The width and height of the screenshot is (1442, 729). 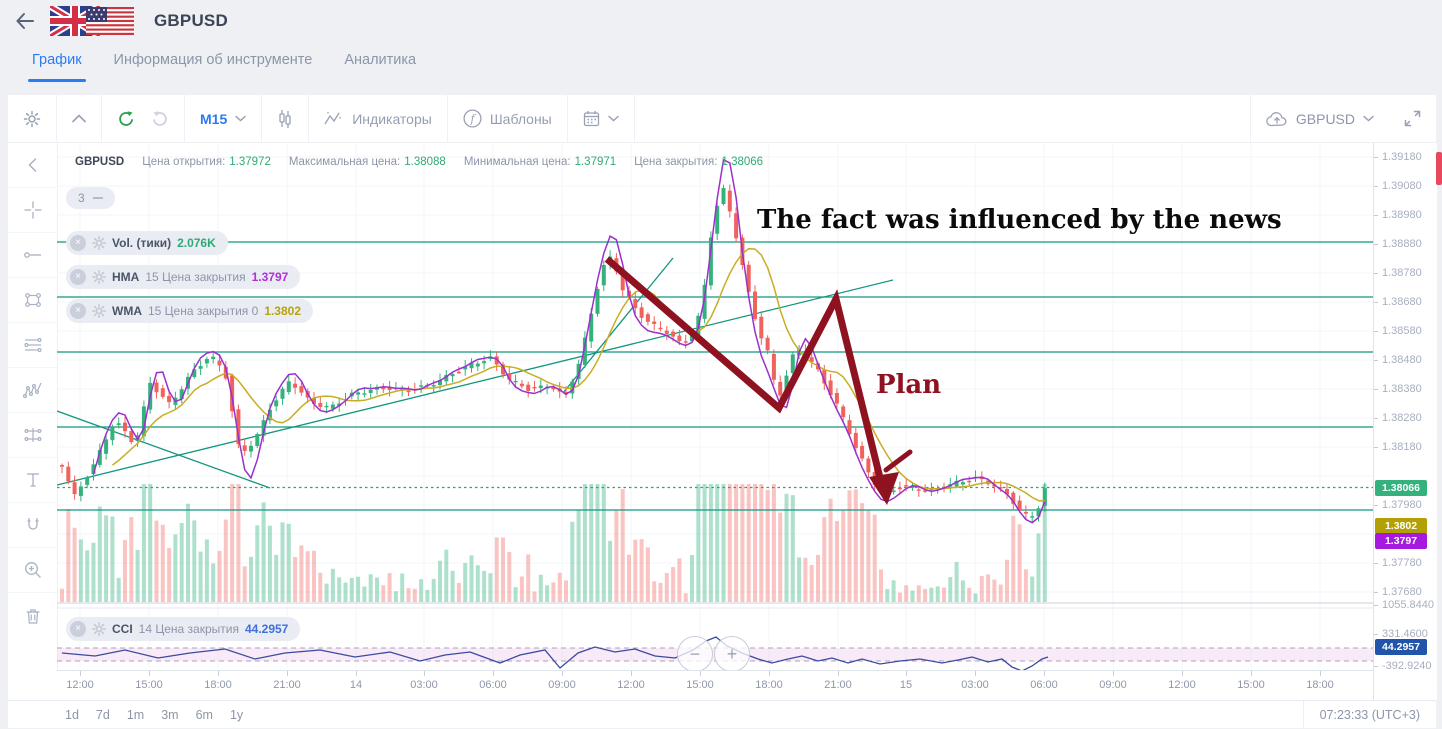 I want to click on parallel-lines-icon, so click(x=32, y=345).